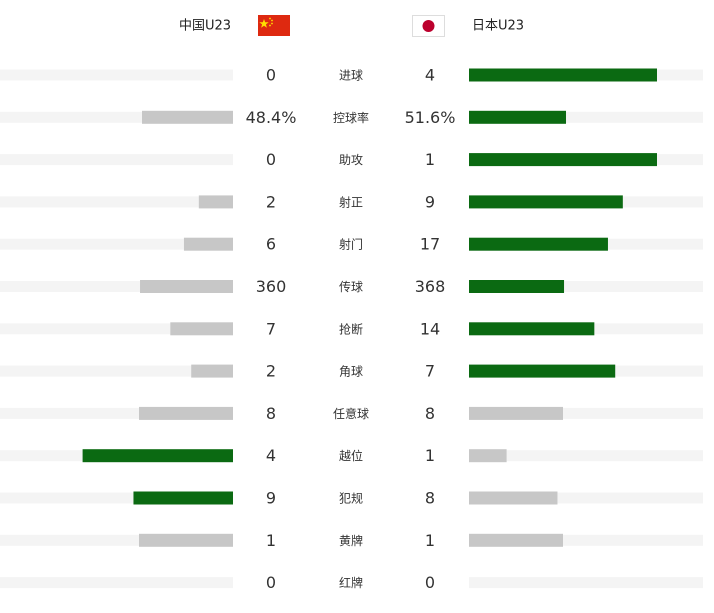 This screenshot has height=613, width=714. I want to click on stat-label: 射门, so click(351, 244).